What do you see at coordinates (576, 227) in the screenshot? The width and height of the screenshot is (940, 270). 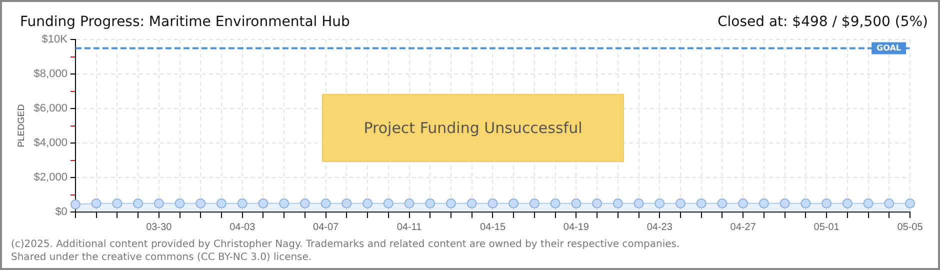 I see `x-tick-label: 04-19` at bounding box center [576, 227].